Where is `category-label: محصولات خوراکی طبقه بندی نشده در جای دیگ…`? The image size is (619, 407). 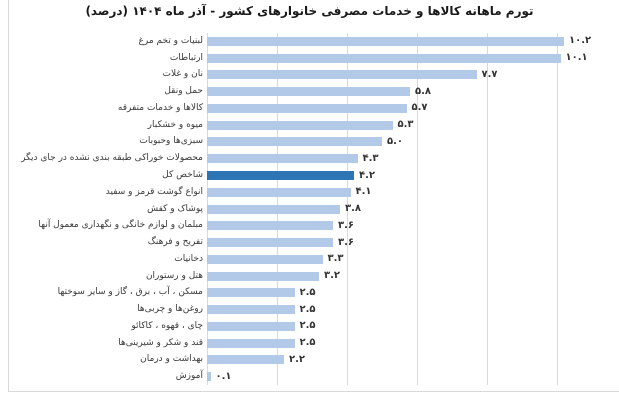 category-label: محصولات خوراکی طبقه بندی نشده در جای دیگ… is located at coordinates (112, 158).